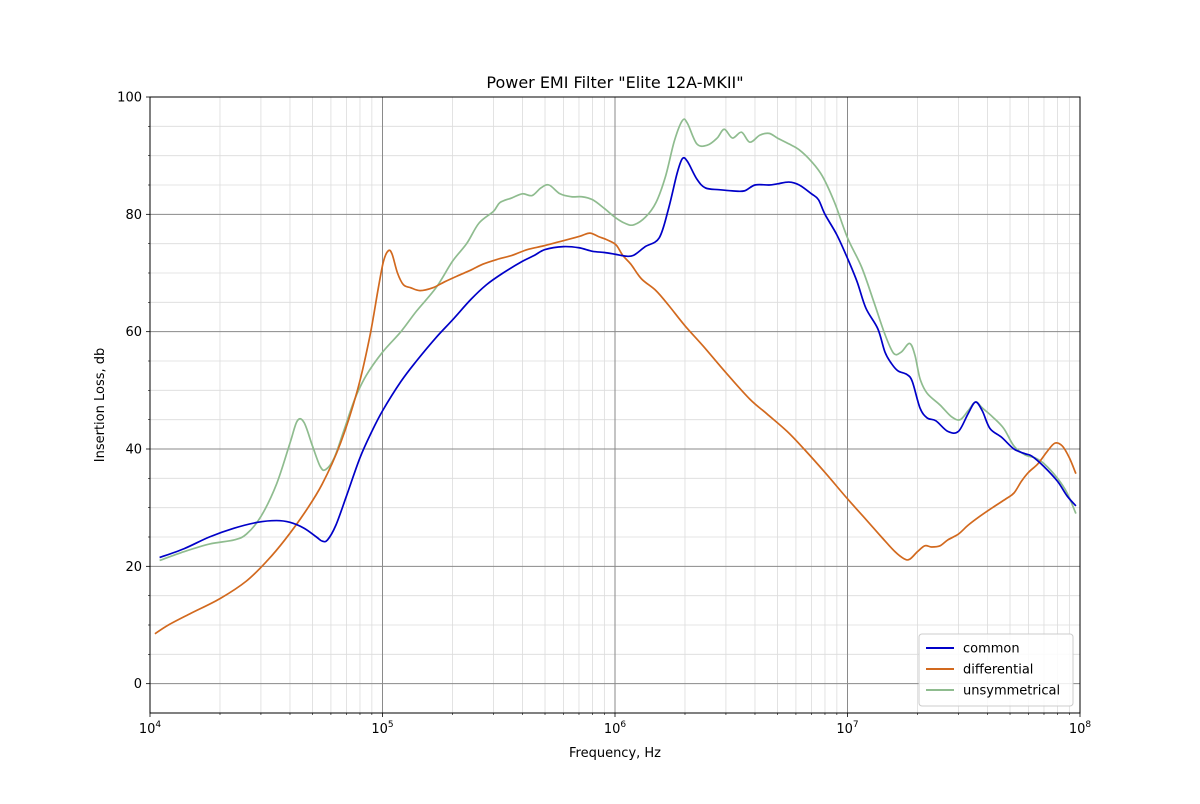  Describe the element at coordinates (133, 332) in the screenshot. I see `y-tick-label: 60` at that location.